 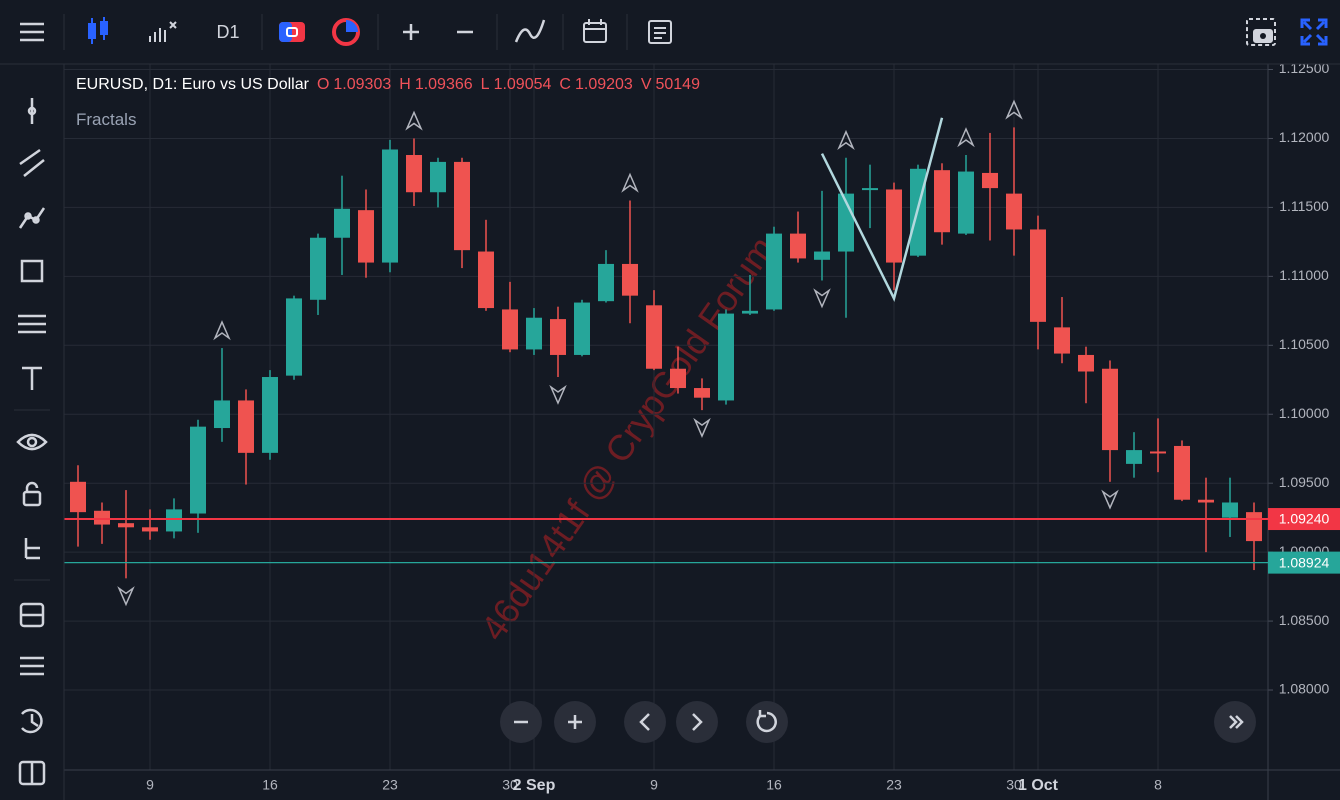 What do you see at coordinates (1235, 722) in the screenshot?
I see `scroll-end-control` at bounding box center [1235, 722].